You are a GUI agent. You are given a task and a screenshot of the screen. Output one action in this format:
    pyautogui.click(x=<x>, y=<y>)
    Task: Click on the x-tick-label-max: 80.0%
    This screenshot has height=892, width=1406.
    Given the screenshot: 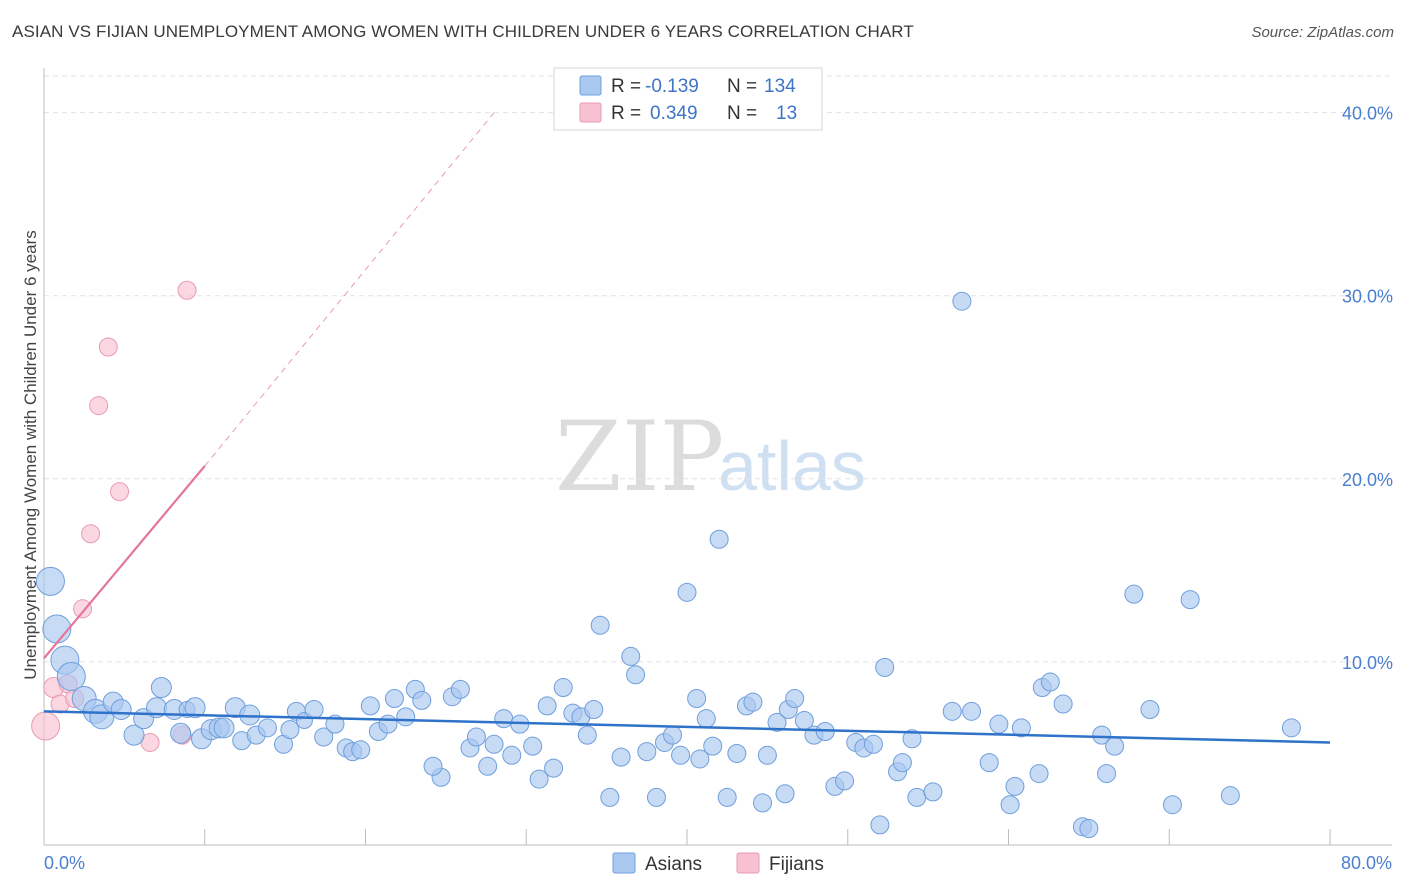 What is the action you would take?
    pyautogui.click(x=1366, y=863)
    